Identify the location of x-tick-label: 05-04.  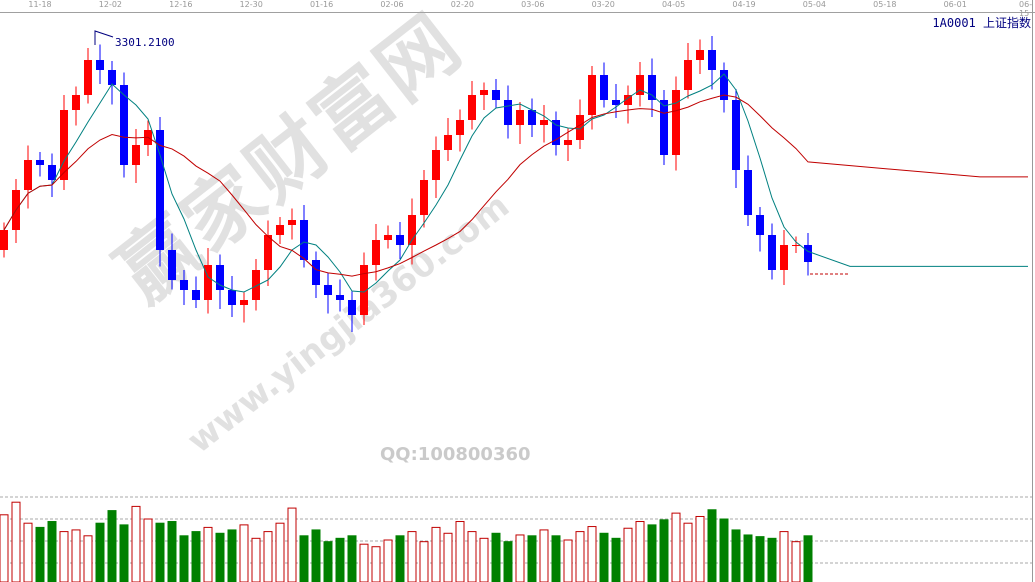
(814, 4).